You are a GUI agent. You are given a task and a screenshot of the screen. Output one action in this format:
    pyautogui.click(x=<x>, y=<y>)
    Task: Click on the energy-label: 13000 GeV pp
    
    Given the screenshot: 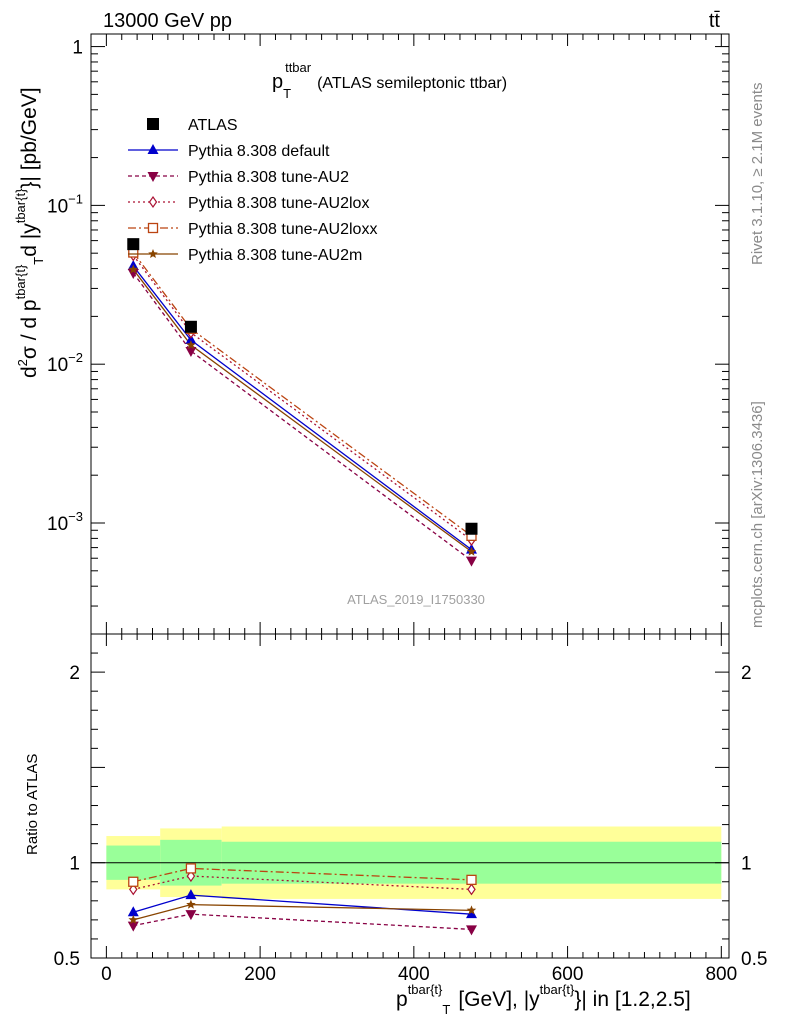 What is the action you would take?
    pyautogui.click(x=167, y=21)
    